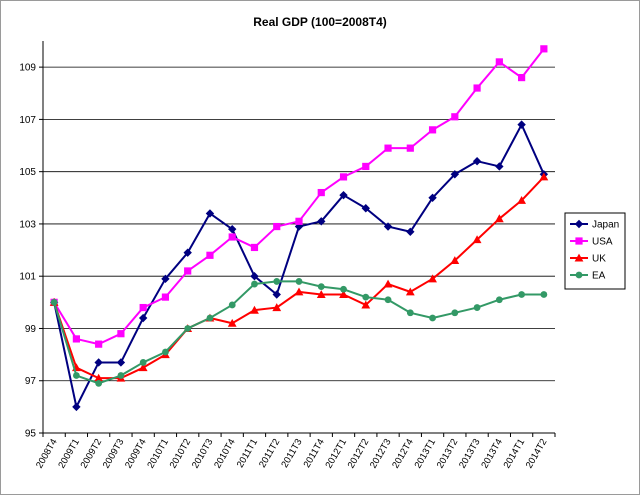  What do you see at coordinates (27, 277) in the screenshot?
I see `y-tick-label: 101` at bounding box center [27, 277].